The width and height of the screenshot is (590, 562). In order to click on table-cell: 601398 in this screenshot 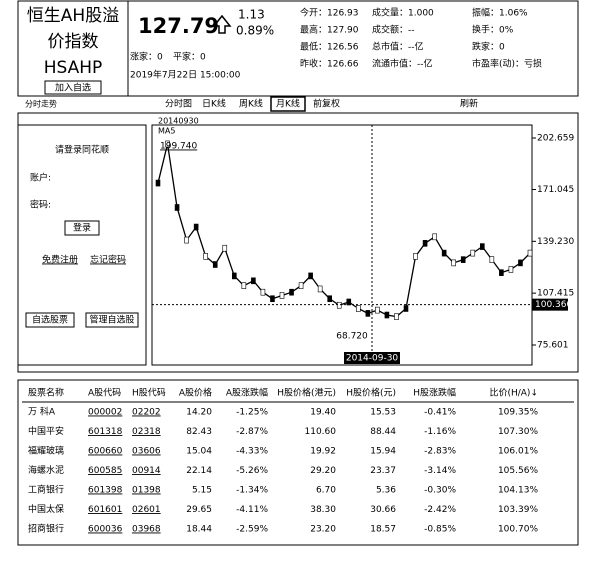, I will do `click(105, 491)`.